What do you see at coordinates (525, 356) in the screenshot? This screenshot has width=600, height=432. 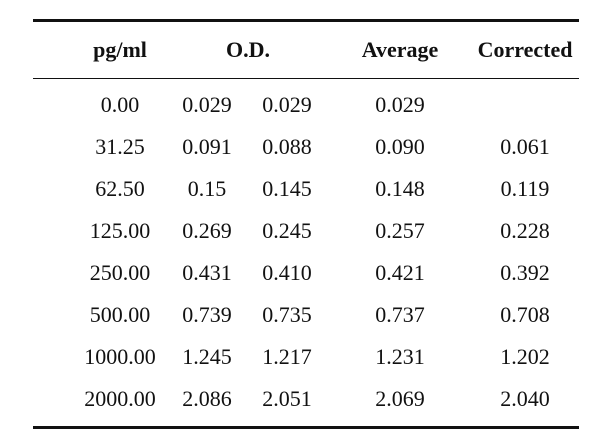 I see `cell-corrected: 1.202` at bounding box center [525, 356].